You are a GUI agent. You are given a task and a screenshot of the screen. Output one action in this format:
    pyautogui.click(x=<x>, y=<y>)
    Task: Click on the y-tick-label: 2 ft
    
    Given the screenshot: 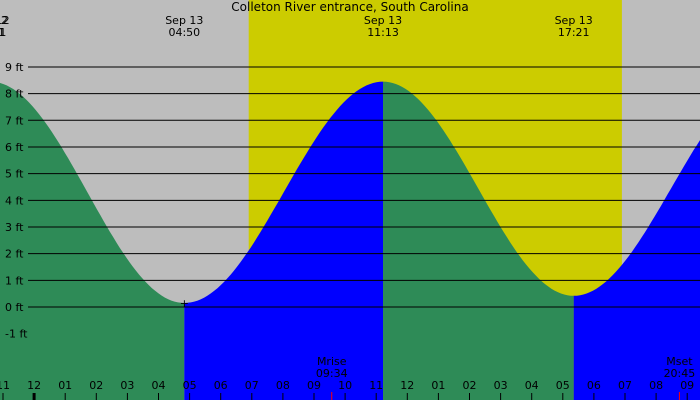 What is the action you would take?
    pyautogui.click(x=14, y=254)
    